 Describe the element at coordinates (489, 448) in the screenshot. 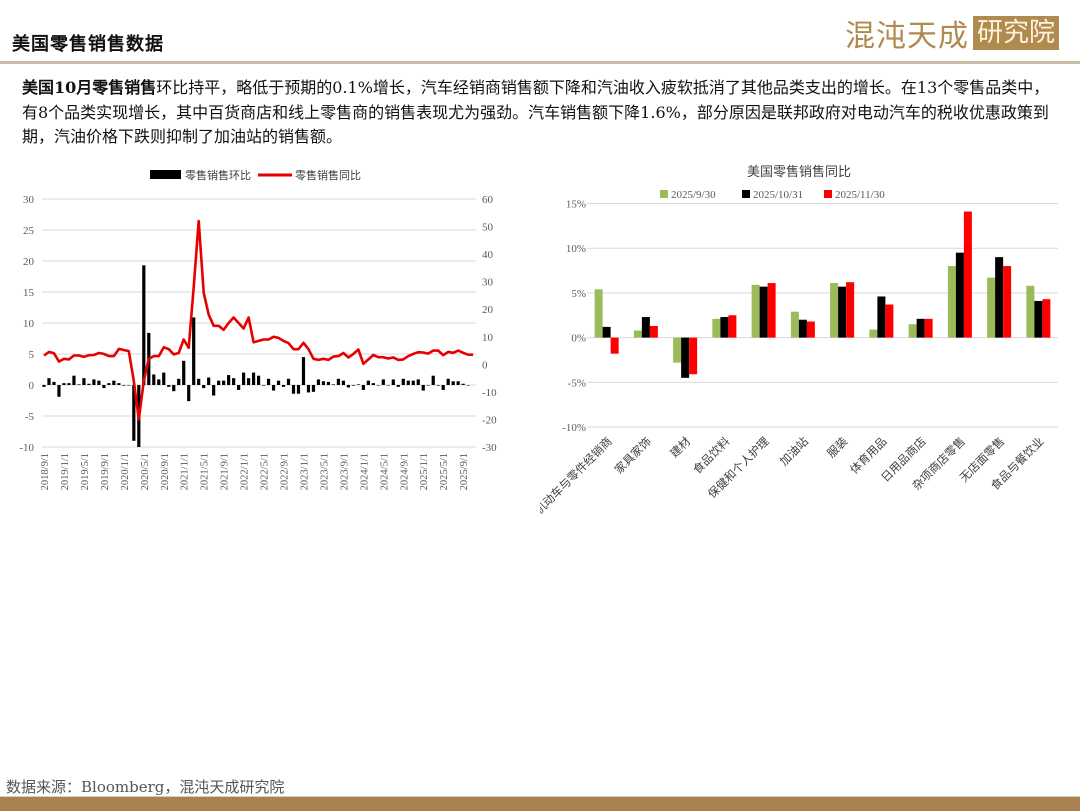

I see `right-axis-tick: -30` at that location.